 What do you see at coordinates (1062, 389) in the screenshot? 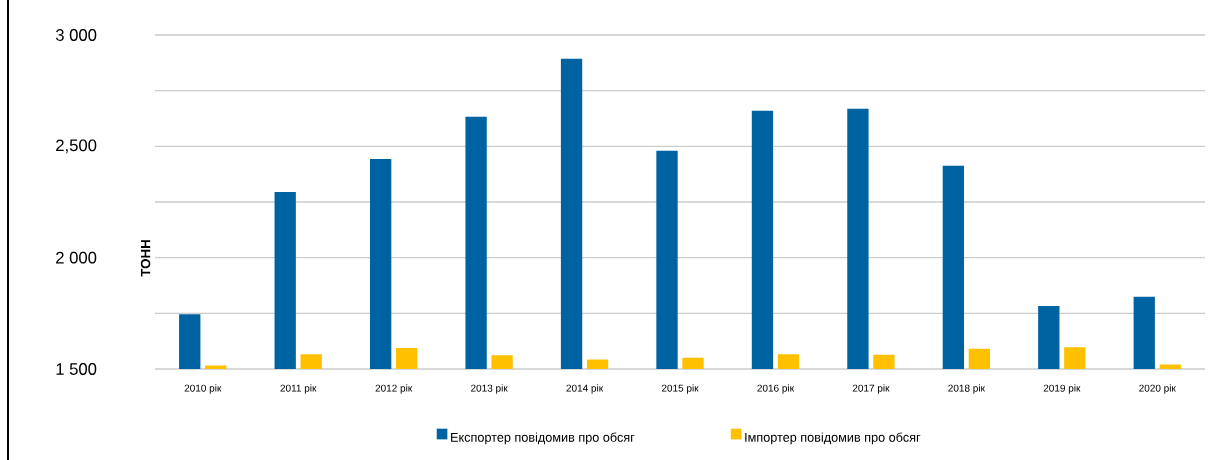
I see `x-tick-label: 2019 рік` at bounding box center [1062, 389].